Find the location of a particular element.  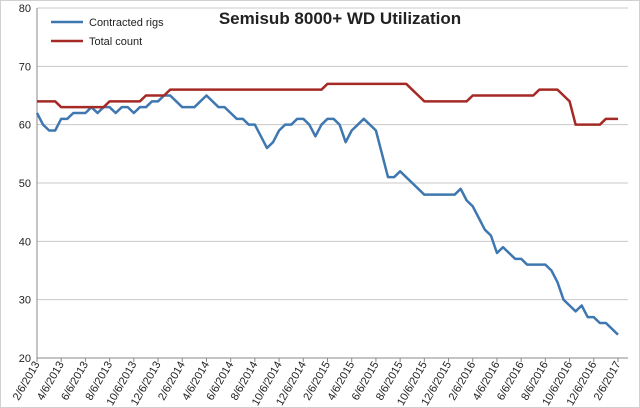

y-tick-label: 80 is located at coordinates (25, 9).